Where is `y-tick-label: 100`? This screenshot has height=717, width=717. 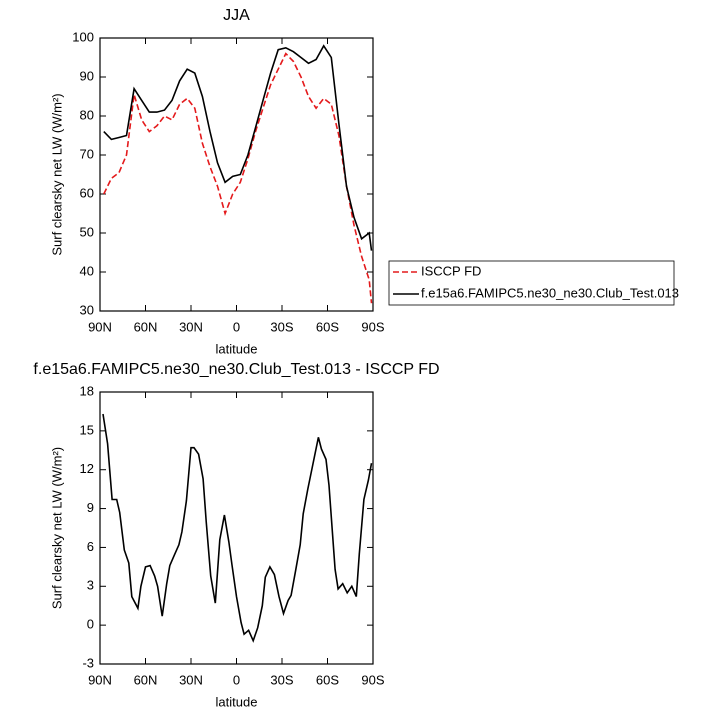 y-tick-label: 100 is located at coordinates (83, 36).